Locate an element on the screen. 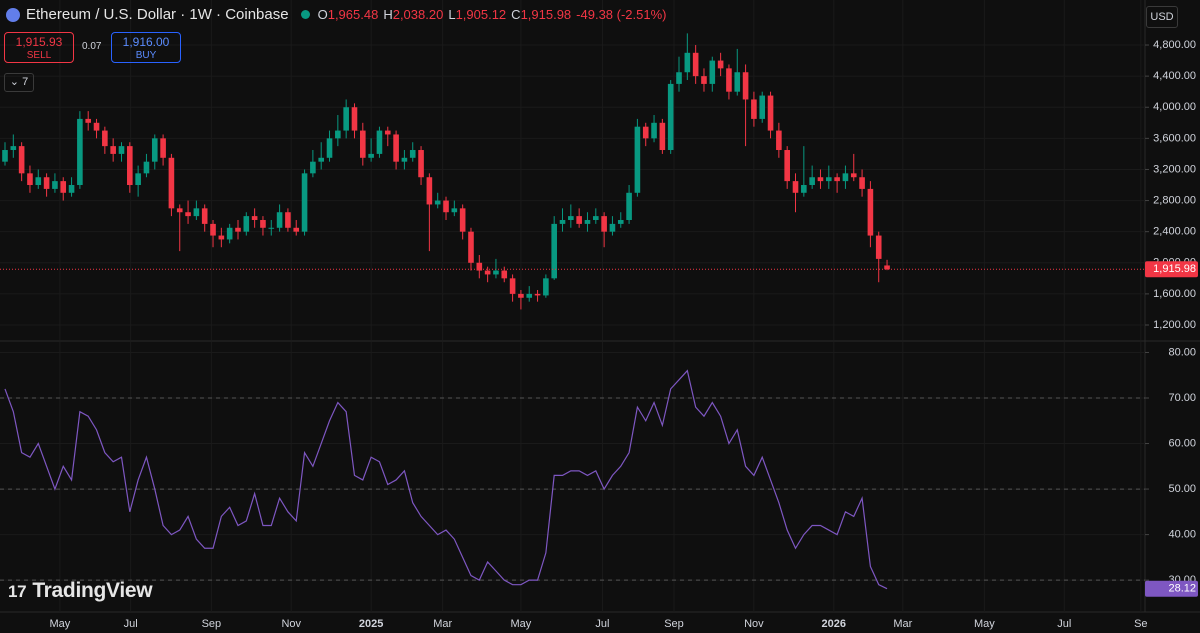 The image size is (1200, 633). sell-button: 1,915.93 SELL is located at coordinates (39, 47).